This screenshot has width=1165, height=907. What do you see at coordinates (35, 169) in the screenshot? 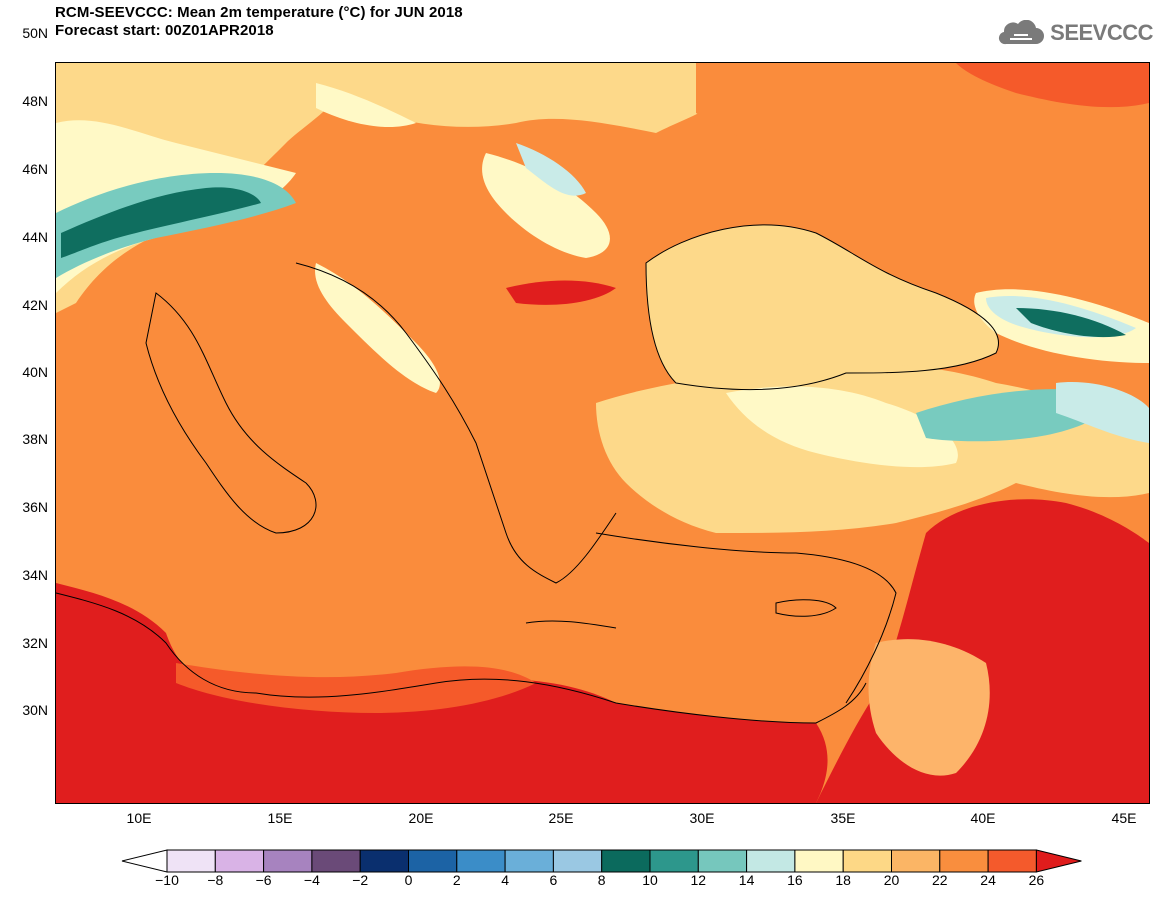
I see `lat-label-46n: 46N` at bounding box center [35, 169].